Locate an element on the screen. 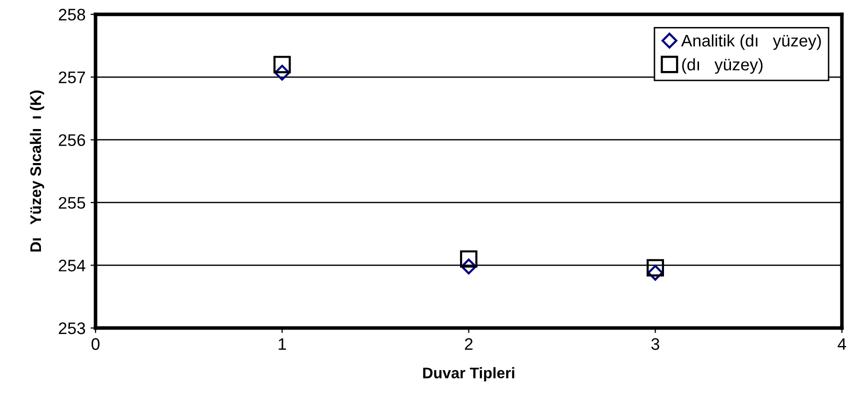 This screenshot has height=410, width=853. x-tick-label: 3 is located at coordinates (655, 344).